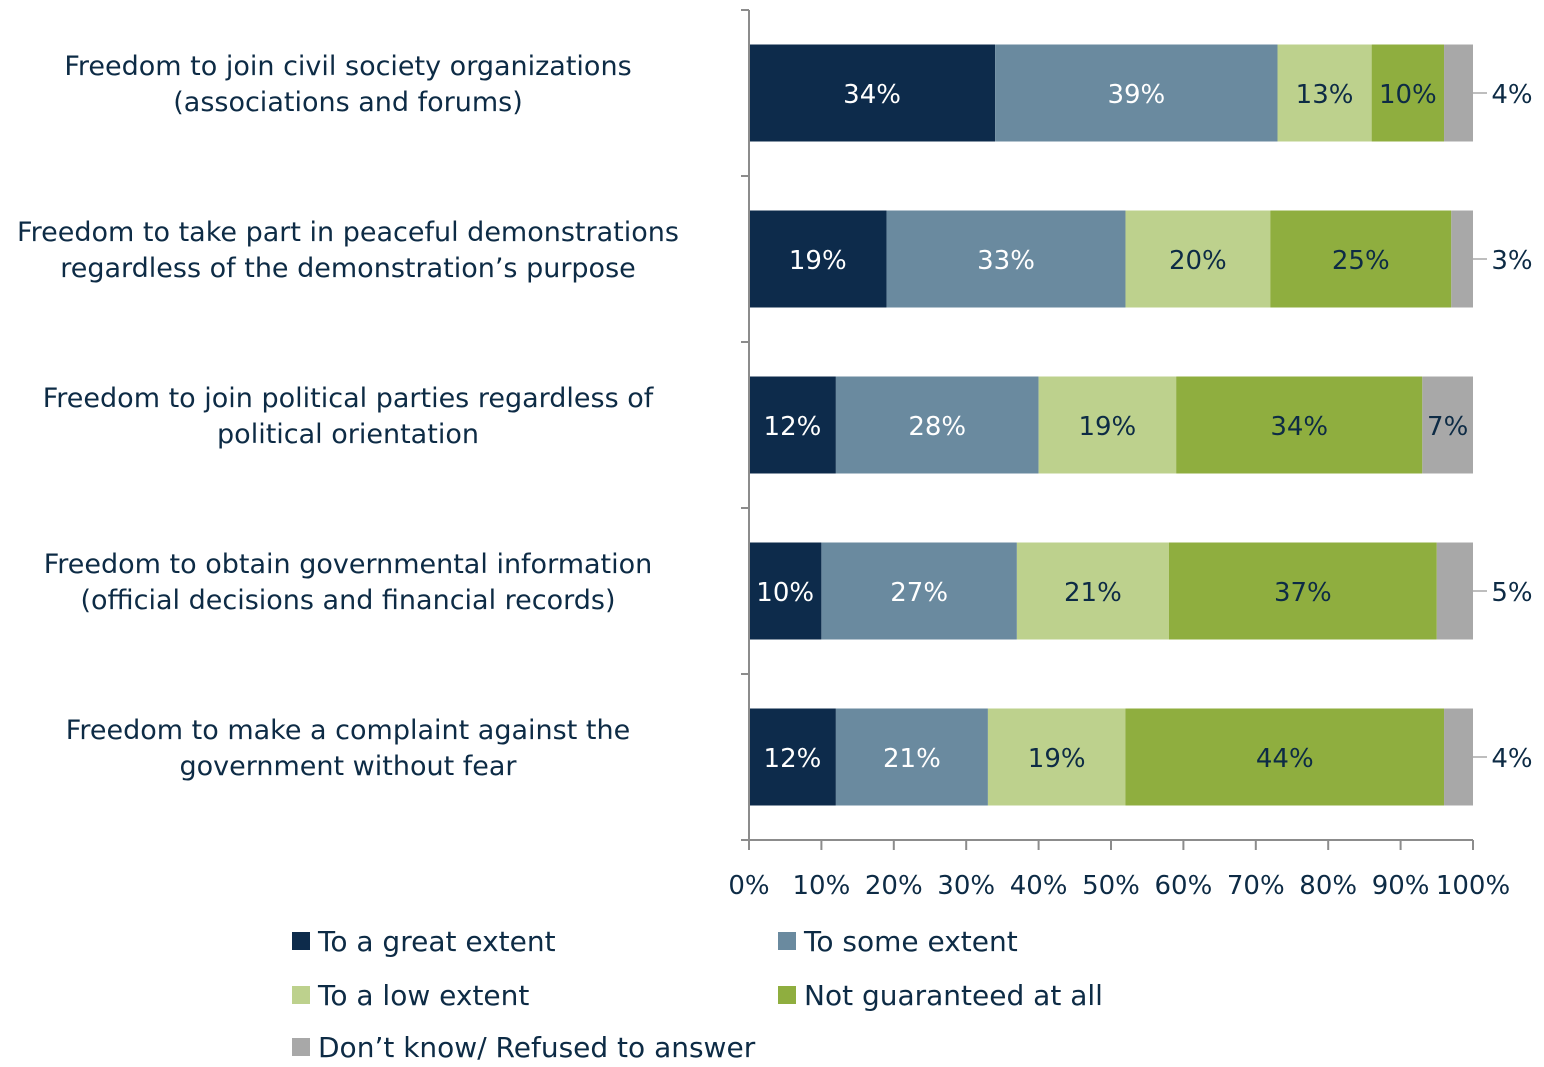 The image size is (1544, 1067). Describe the element at coordinates (1328, 886) in the screenshot. I see `x-tick-label: 80%` at that location.